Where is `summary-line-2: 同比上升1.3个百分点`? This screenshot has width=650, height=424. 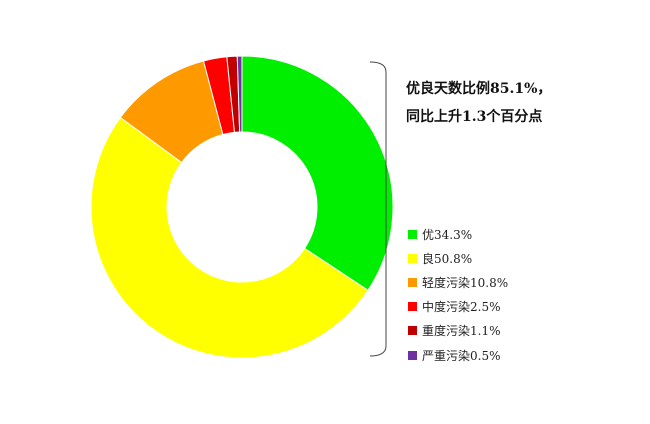 summary-line-2: 同比上升1.3个百分点 is located at coordinates (474, 117).